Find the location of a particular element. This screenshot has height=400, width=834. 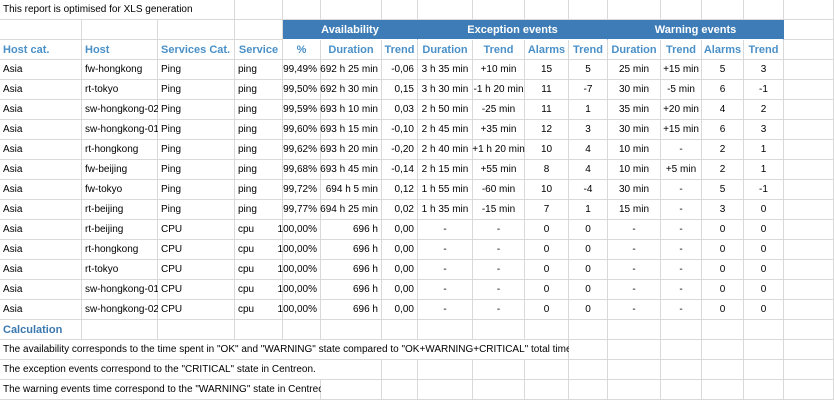

data-cell: 1 h 55 min is located at coordinates (445, 190).